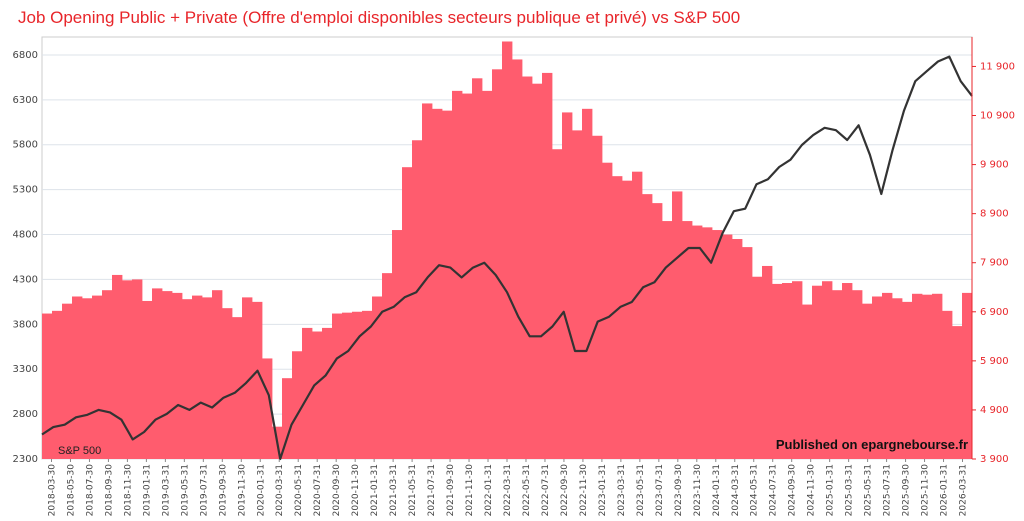  Describe the element at coordinates (698, 490) in the screenshot. I see `x-tick-label: 2023-11-30` at that location.